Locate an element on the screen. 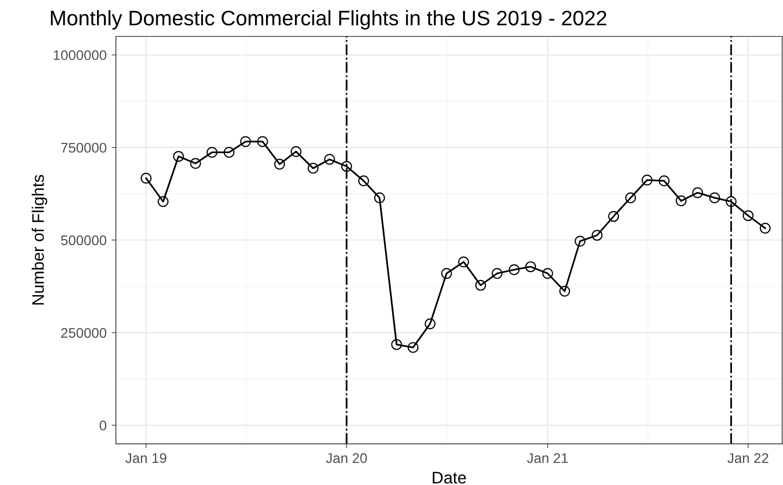 The width and height of the screenshot is (783, 485). y-tick-label: 0 is located at coordinates (103, 425).